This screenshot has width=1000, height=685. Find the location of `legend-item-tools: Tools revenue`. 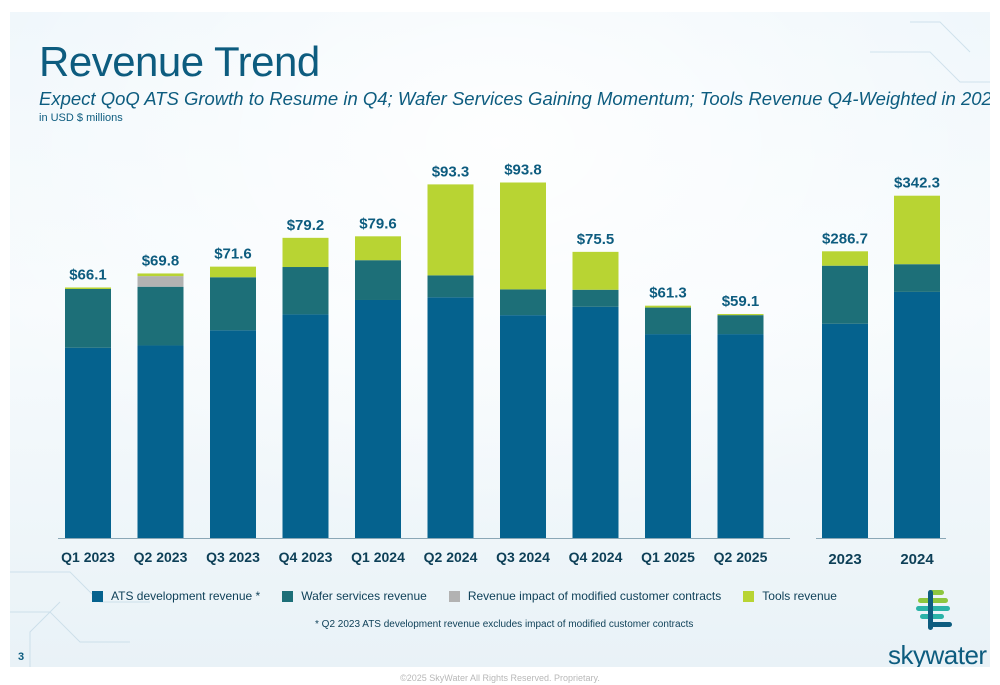

legend-item-tools: Tools revenue is located at coordinates (790, 596).